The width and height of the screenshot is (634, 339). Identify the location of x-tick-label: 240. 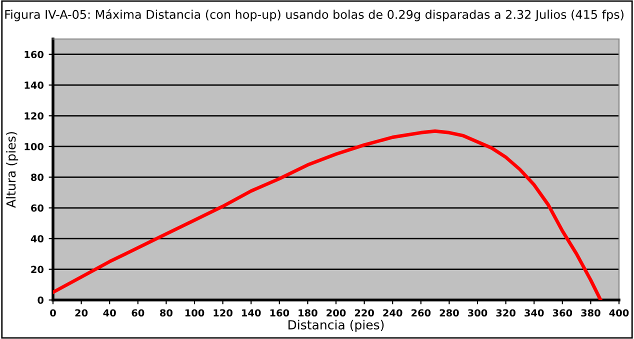
(392, 313).